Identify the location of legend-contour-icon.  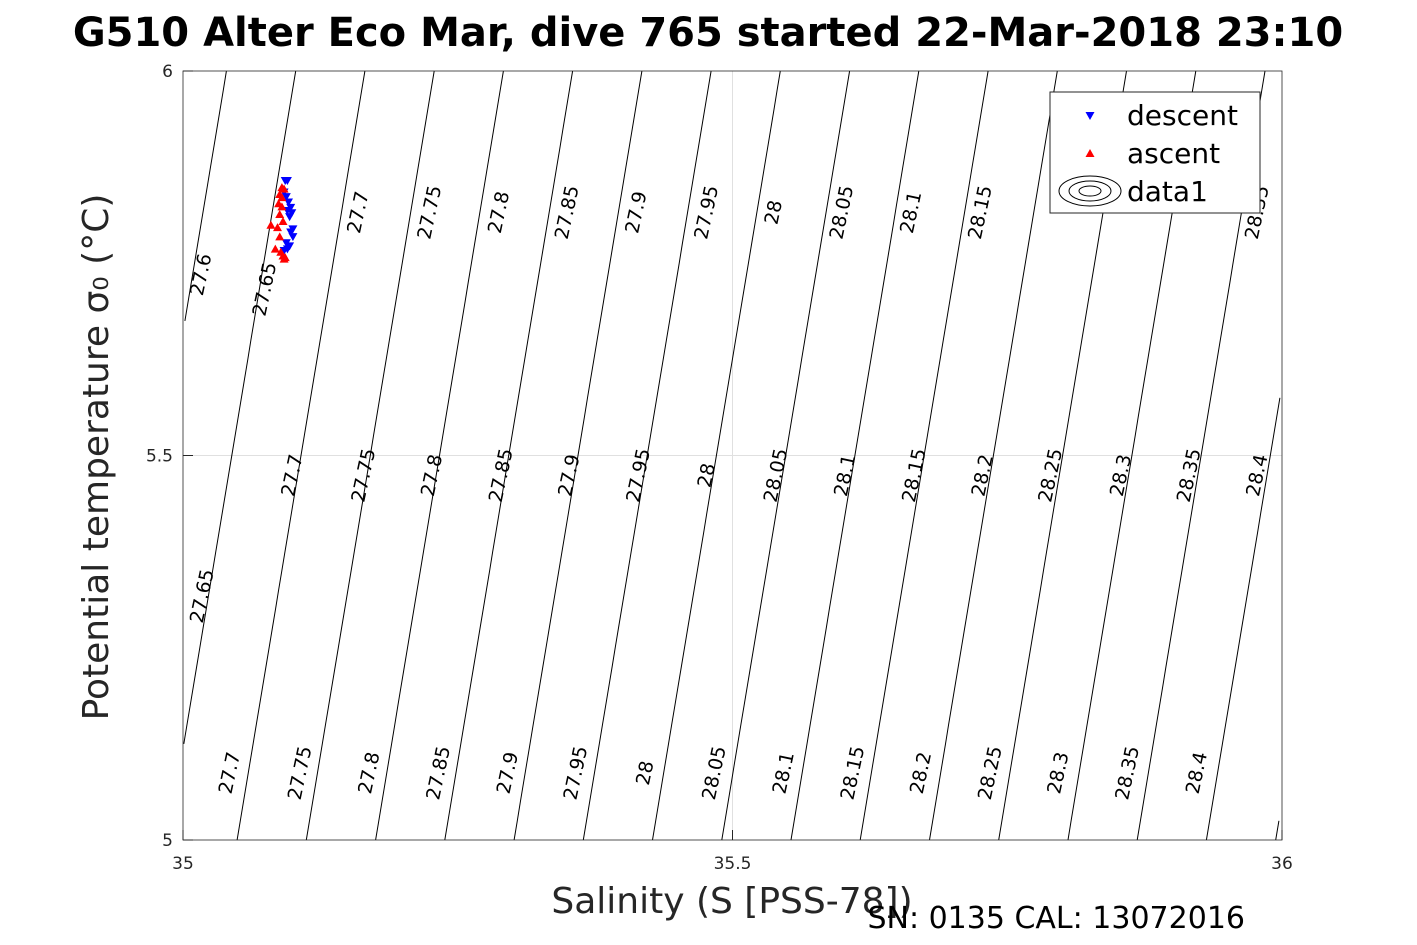
(1090, 191).